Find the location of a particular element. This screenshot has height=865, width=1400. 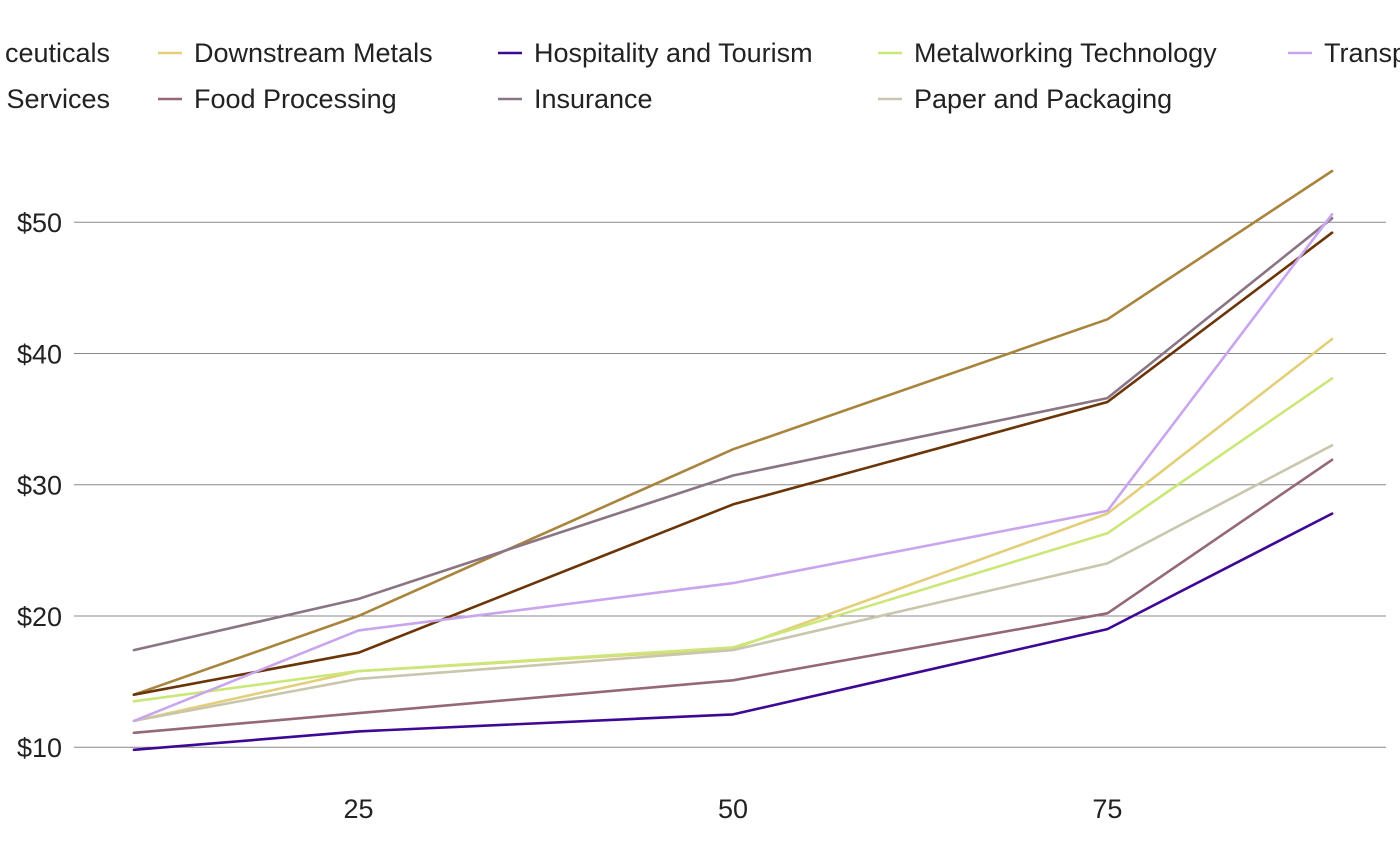

y-tick-label: $40 is located at coordinates (39, 354).